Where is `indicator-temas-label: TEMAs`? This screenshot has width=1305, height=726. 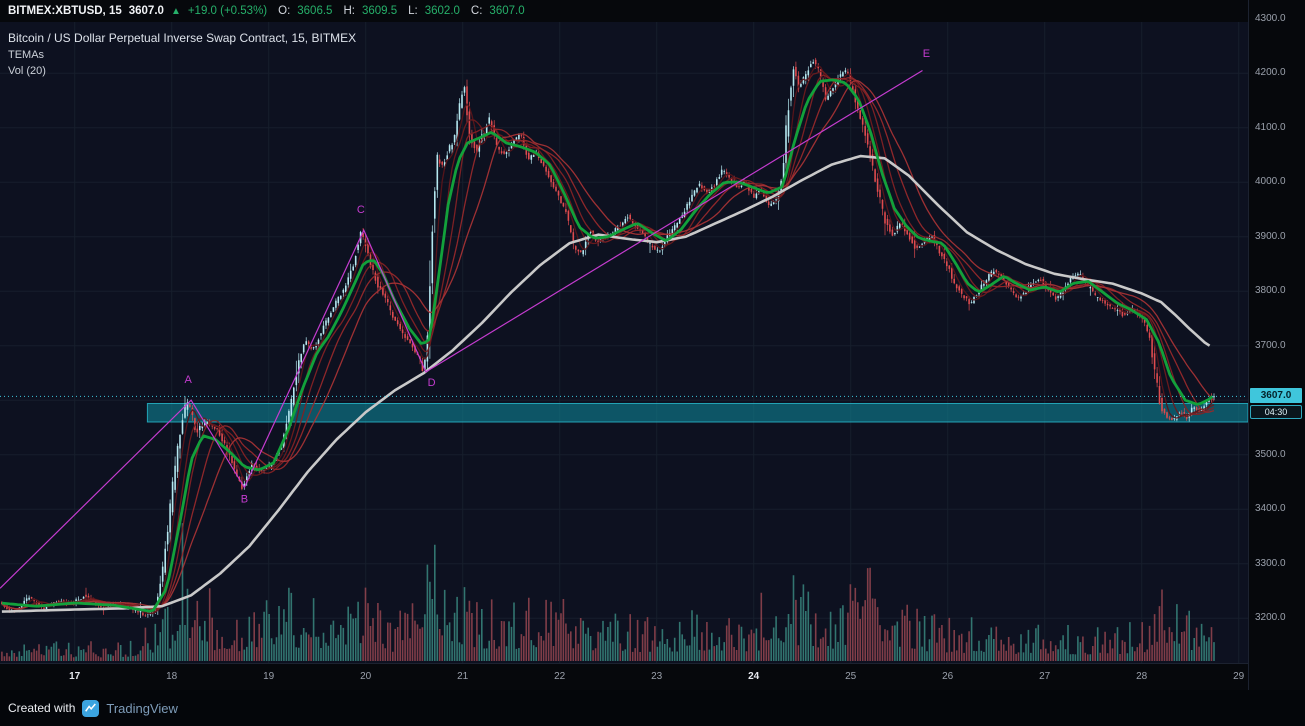 indicator-temas-label: TEMAs is located at coordinates (26, 55).